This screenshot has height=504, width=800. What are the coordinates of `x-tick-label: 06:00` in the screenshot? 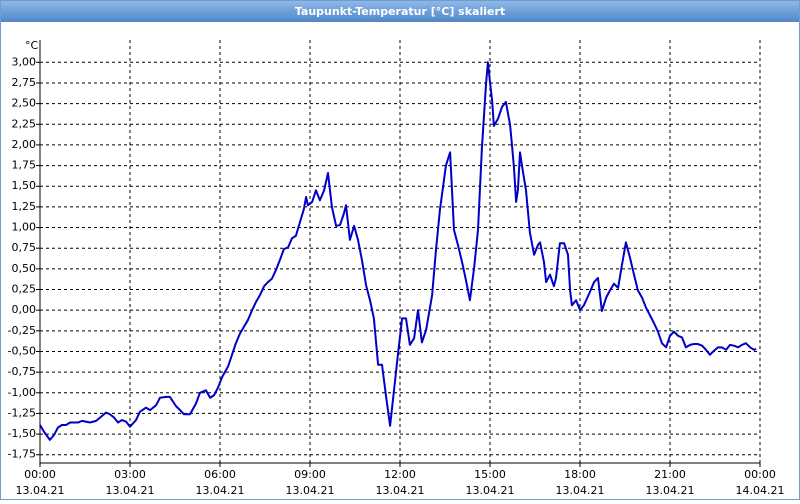 It's located at (220, 474).